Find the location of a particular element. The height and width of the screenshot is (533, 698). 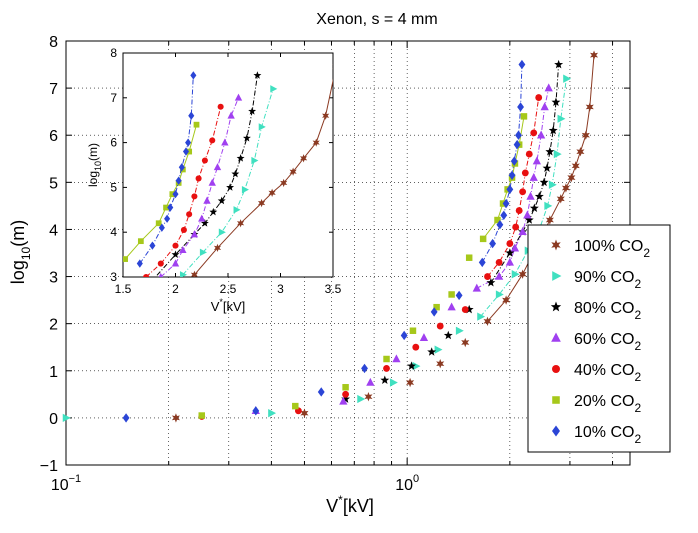

y-tick-label: 5 is located at coordinates (53, 183).